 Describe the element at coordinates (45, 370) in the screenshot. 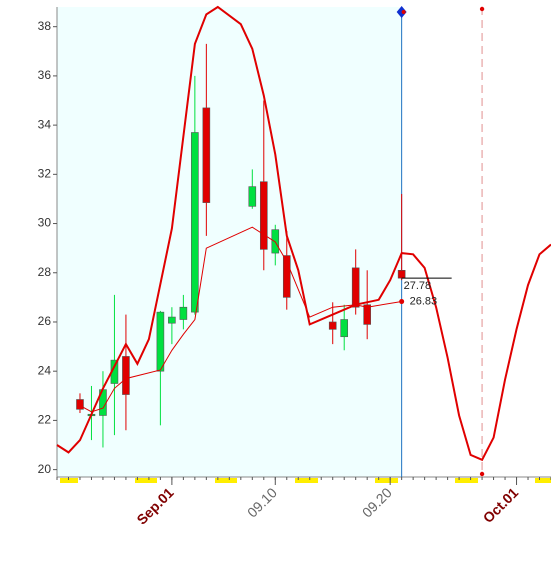

I see `y-tick-label: 24` at that location.